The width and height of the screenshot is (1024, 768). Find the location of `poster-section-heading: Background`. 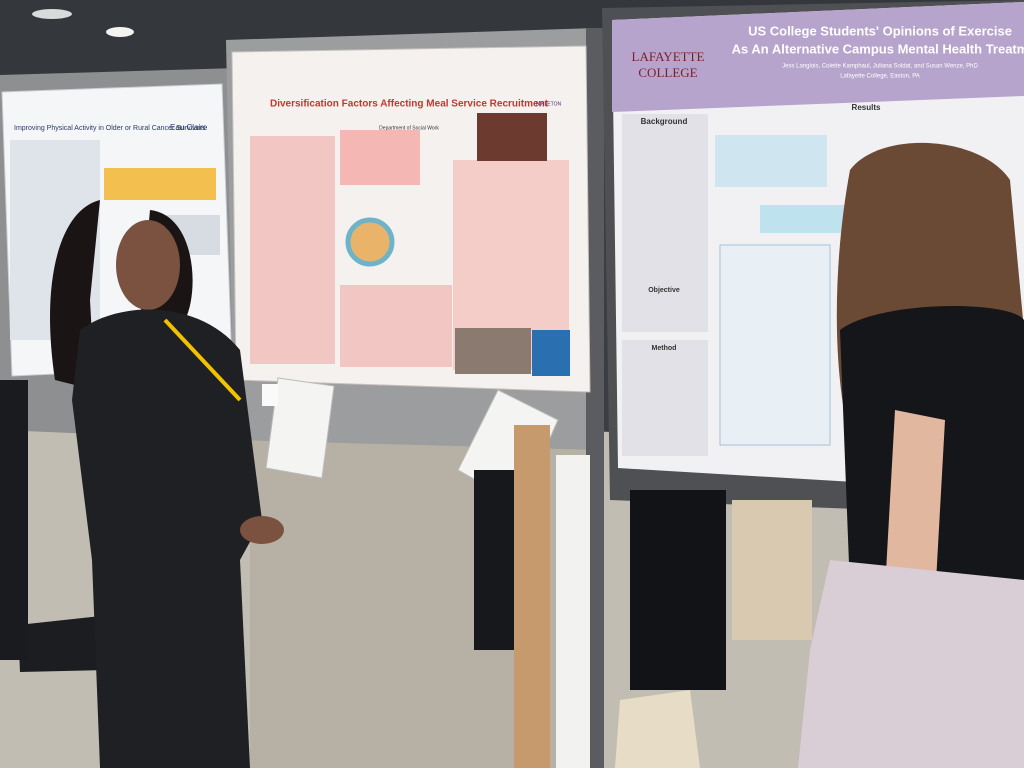

poster-section-heading: Background is located at coordinates (664, 121).